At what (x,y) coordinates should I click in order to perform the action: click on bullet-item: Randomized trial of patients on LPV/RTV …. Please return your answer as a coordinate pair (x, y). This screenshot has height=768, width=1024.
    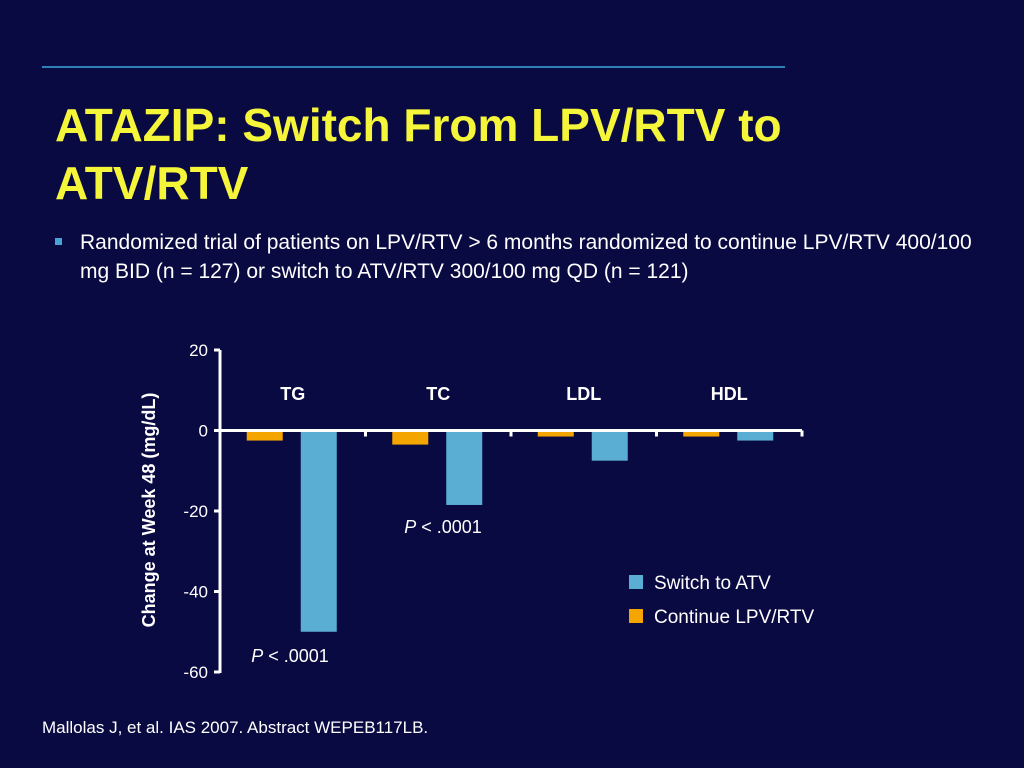
    Looking at the image, I should click on (515, 257).